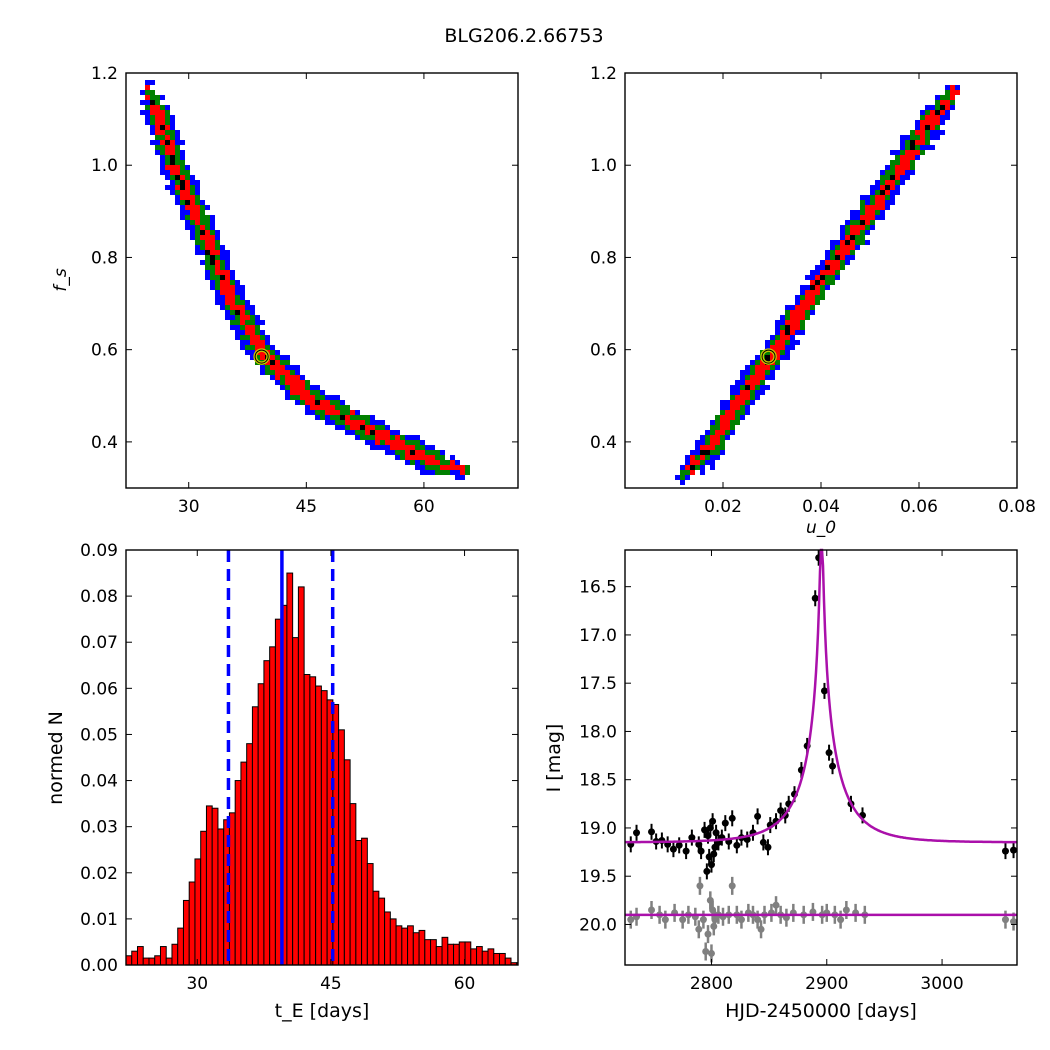 The image size is (1050, 1050). What do you see at coordinates (306, 507) in the screenshot?
I see `x-tick-label: 45` at bounding box center [306, 507].